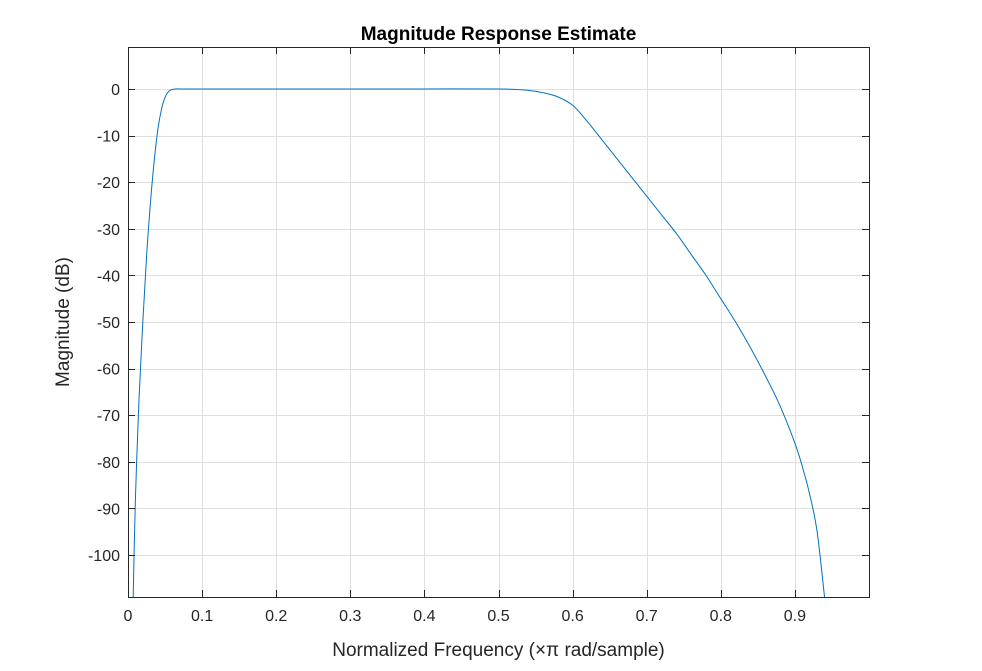 Image resolution: width=982 pixels, height=671 pixels. What do you see at coordinates (108, 416) in the screenshot?
I see `y-tick-label: -70` at bounding box center [108, 416].